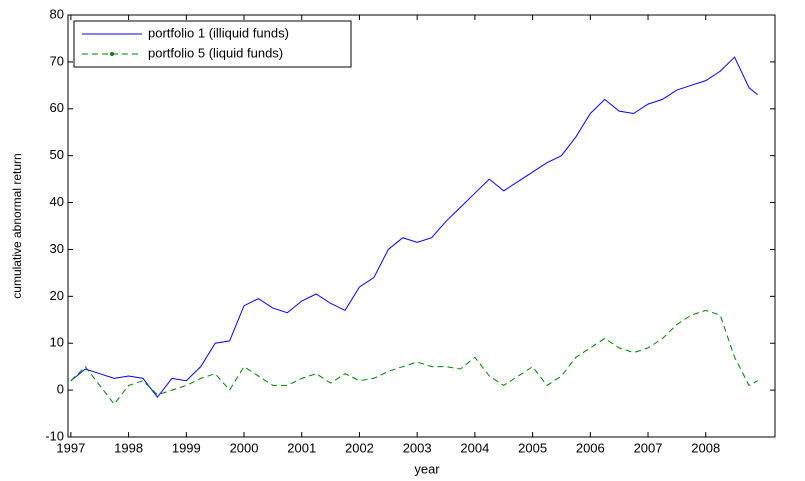  I want to click on legend-marker, so click(112, 54).